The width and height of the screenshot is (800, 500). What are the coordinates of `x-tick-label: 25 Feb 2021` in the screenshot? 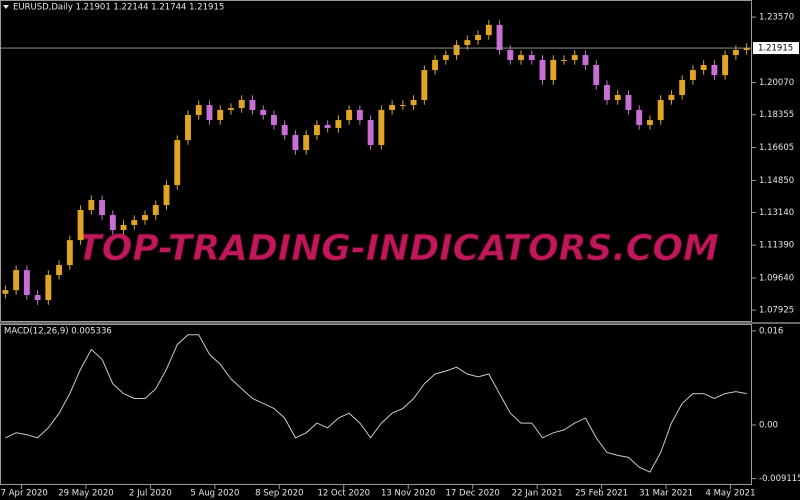 It's located at (601, 494).